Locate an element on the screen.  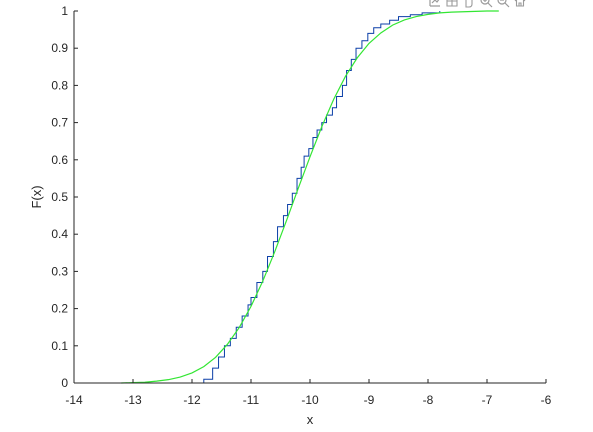
y-tick-label: 0.8 is located at coordinates (59, 85).